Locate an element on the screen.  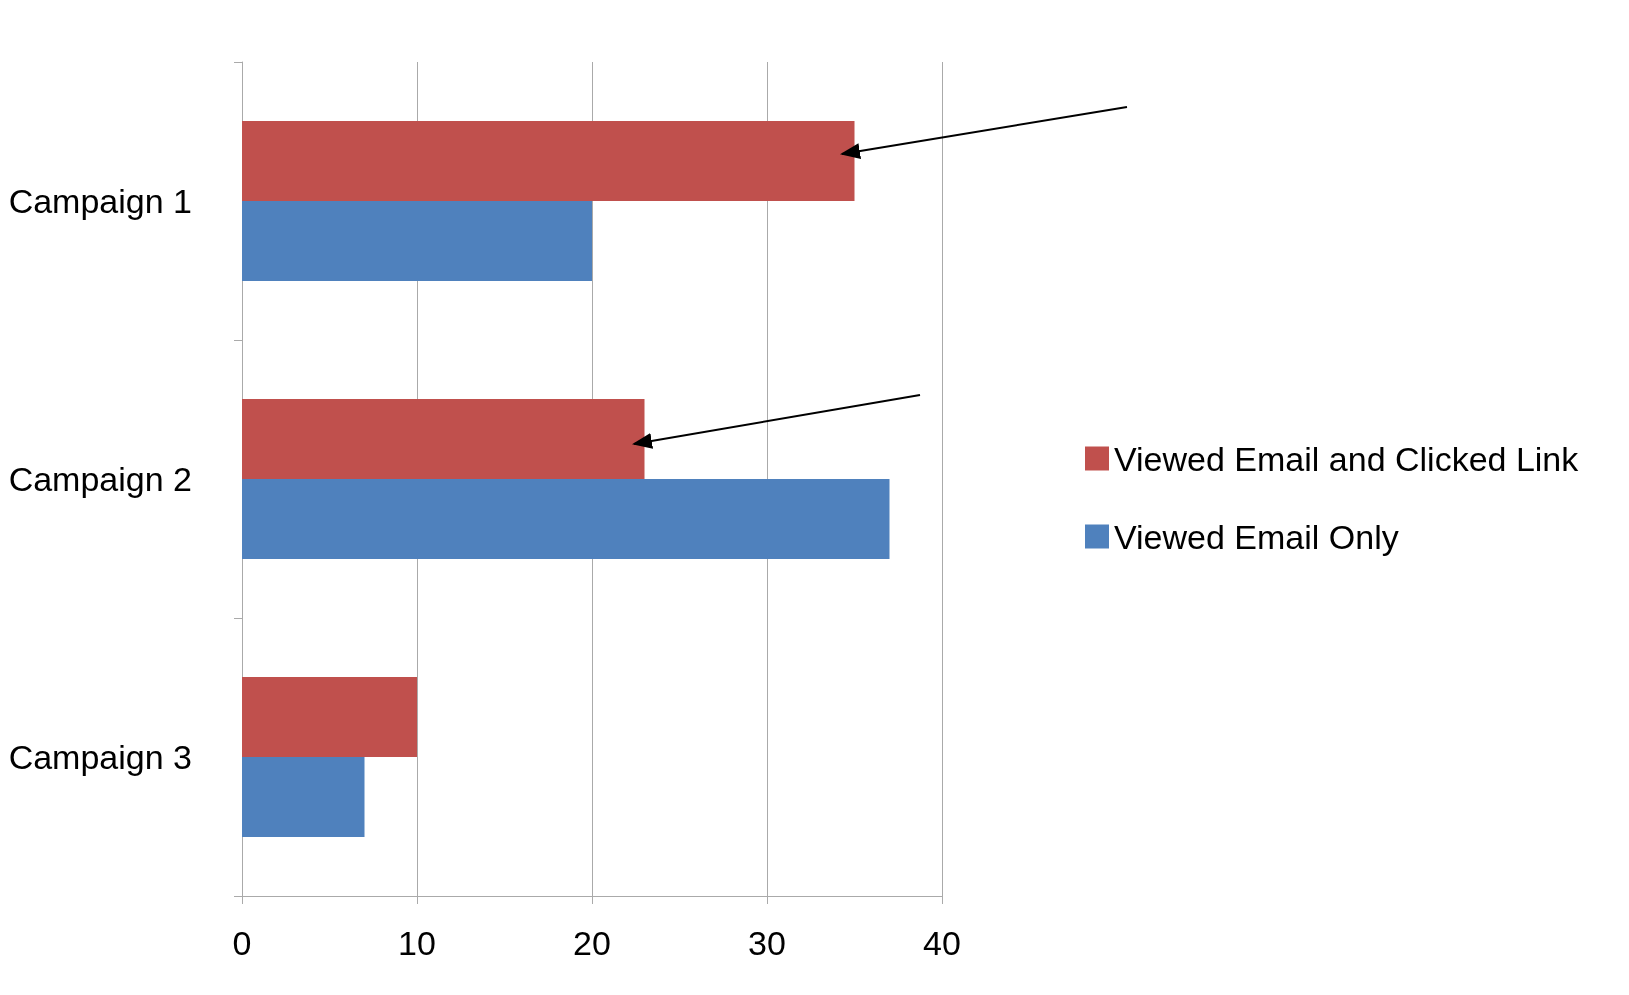
y-tick-label: Campaign 3 is located at coordinates (100, 757).